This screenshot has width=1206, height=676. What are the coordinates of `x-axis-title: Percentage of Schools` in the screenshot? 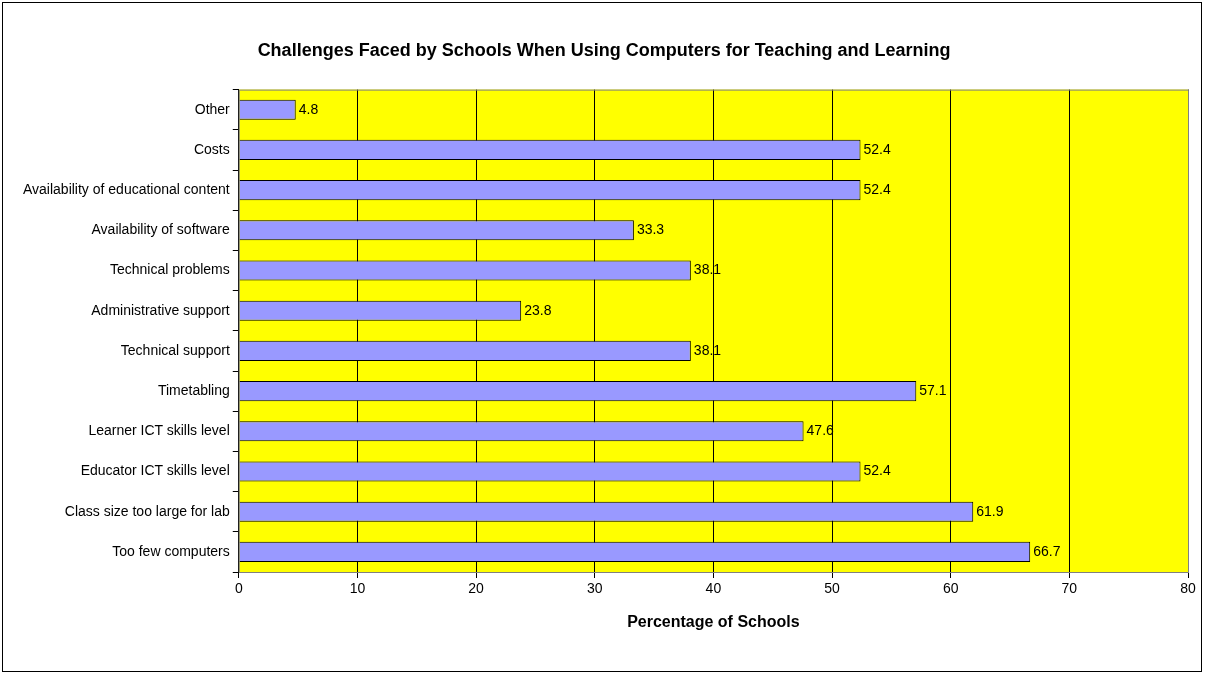 It's located at (713, 621).